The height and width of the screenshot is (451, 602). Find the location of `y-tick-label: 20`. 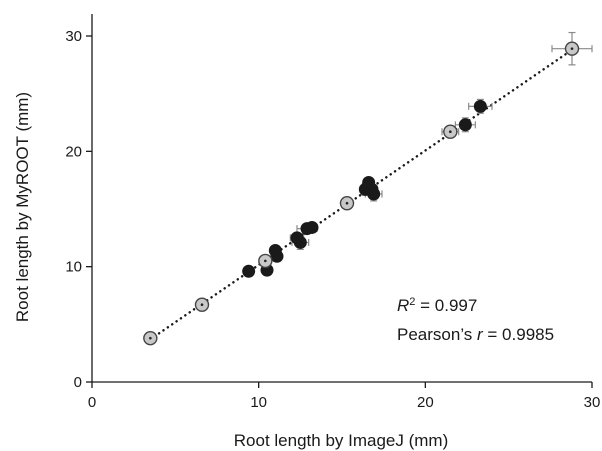

y-tick-label: 20 is located at coordinates (73, 151).